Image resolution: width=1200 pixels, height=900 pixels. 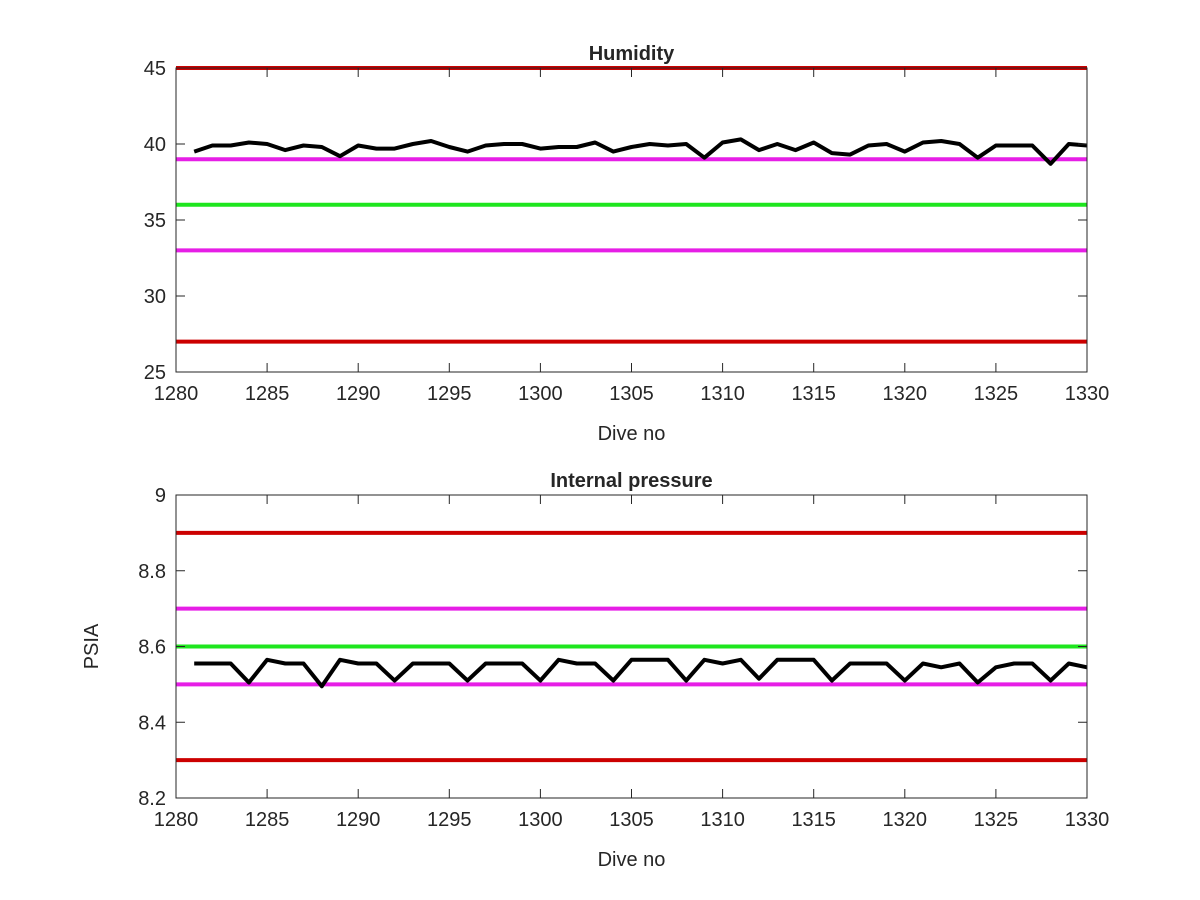 What do you see at coordinates (160, 496) in the screenshot?
I see `y-tick-label: 9` at bounding box center [160, 496].